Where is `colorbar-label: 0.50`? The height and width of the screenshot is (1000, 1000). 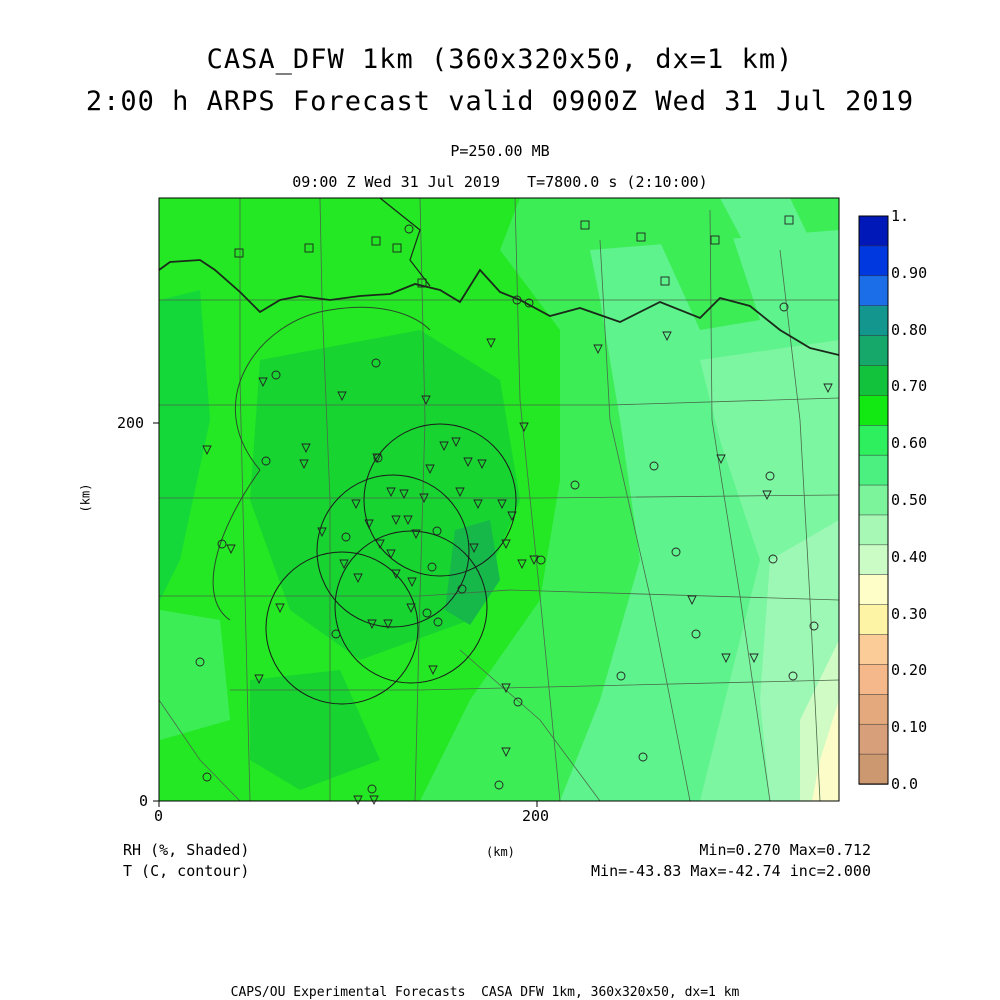
colorbar-label: 0.50 is located at coordinates (909, 500).